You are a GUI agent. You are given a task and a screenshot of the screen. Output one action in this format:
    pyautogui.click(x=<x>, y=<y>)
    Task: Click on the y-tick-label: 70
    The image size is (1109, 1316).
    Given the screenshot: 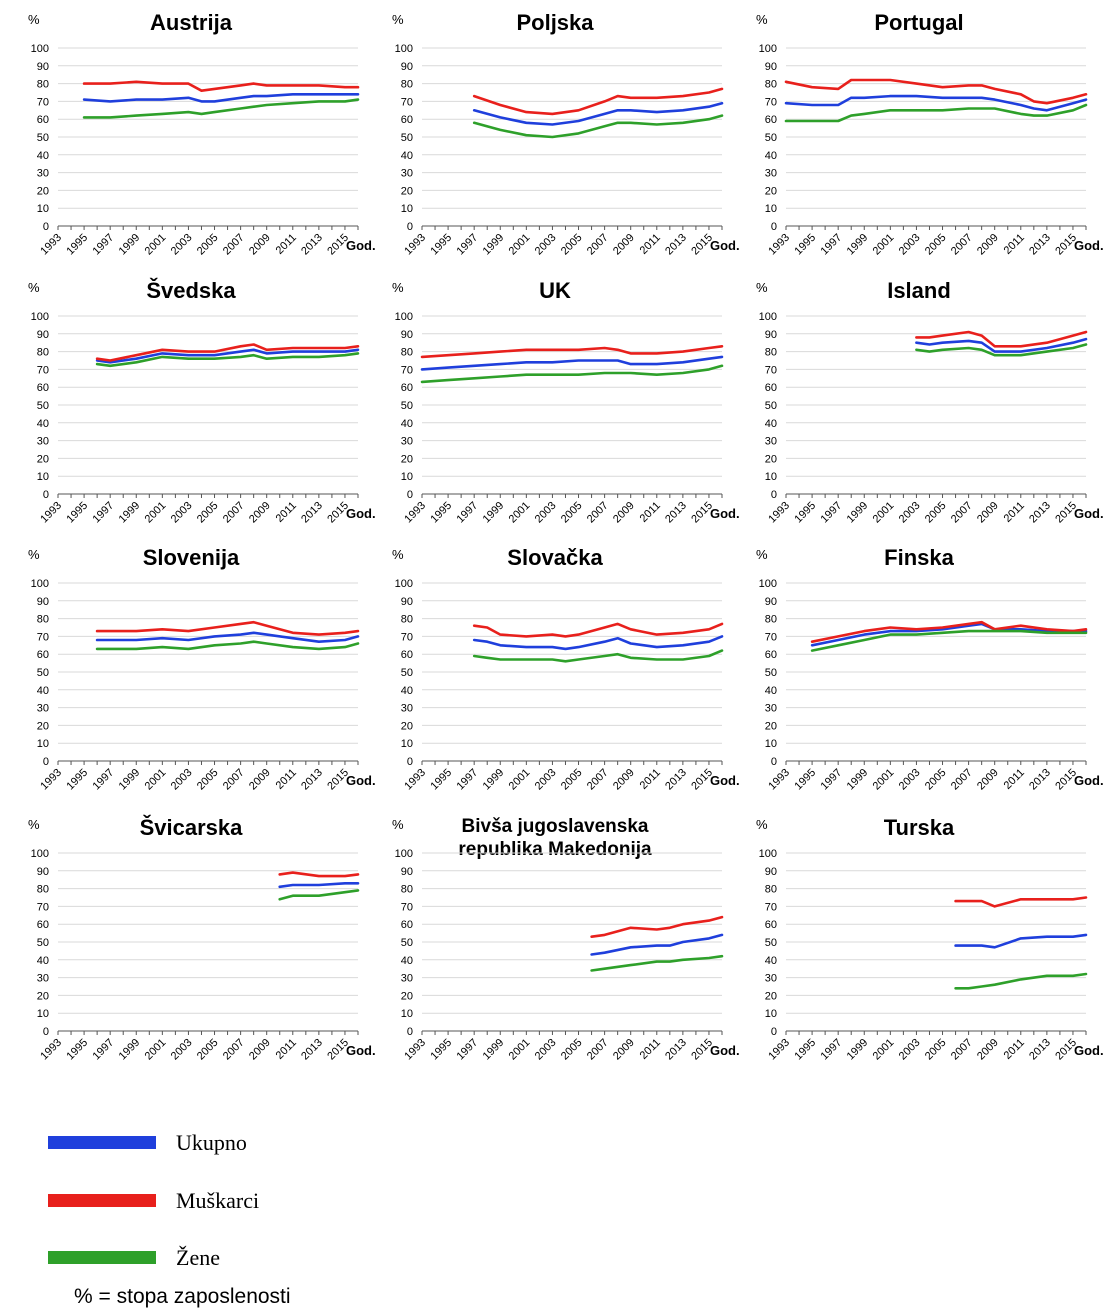 What is the action you would take?
    pyautogui.click(x=407, y=907)
    